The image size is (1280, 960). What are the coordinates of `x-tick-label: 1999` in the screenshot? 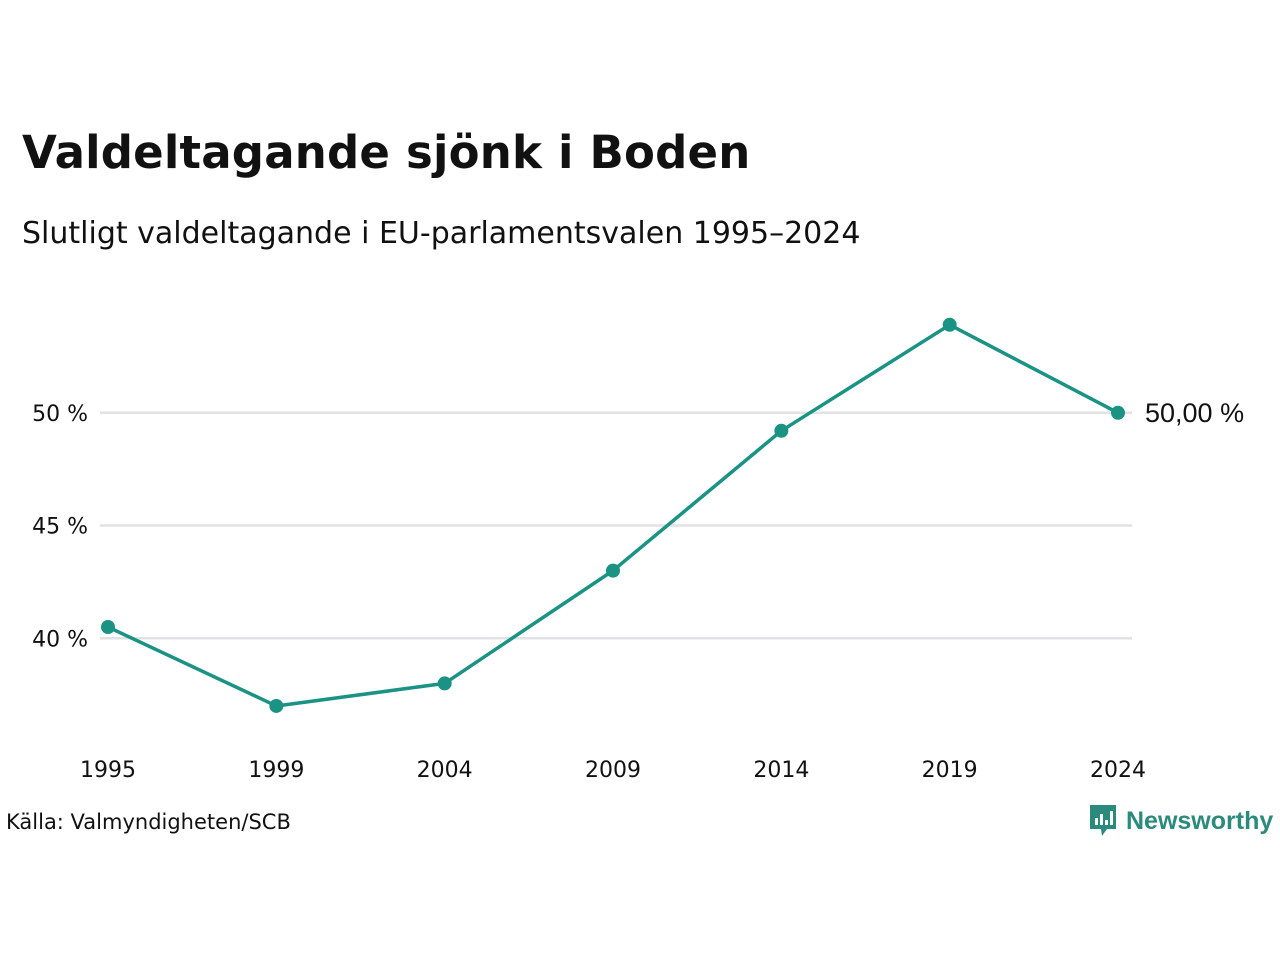 It's located at (276, 770).